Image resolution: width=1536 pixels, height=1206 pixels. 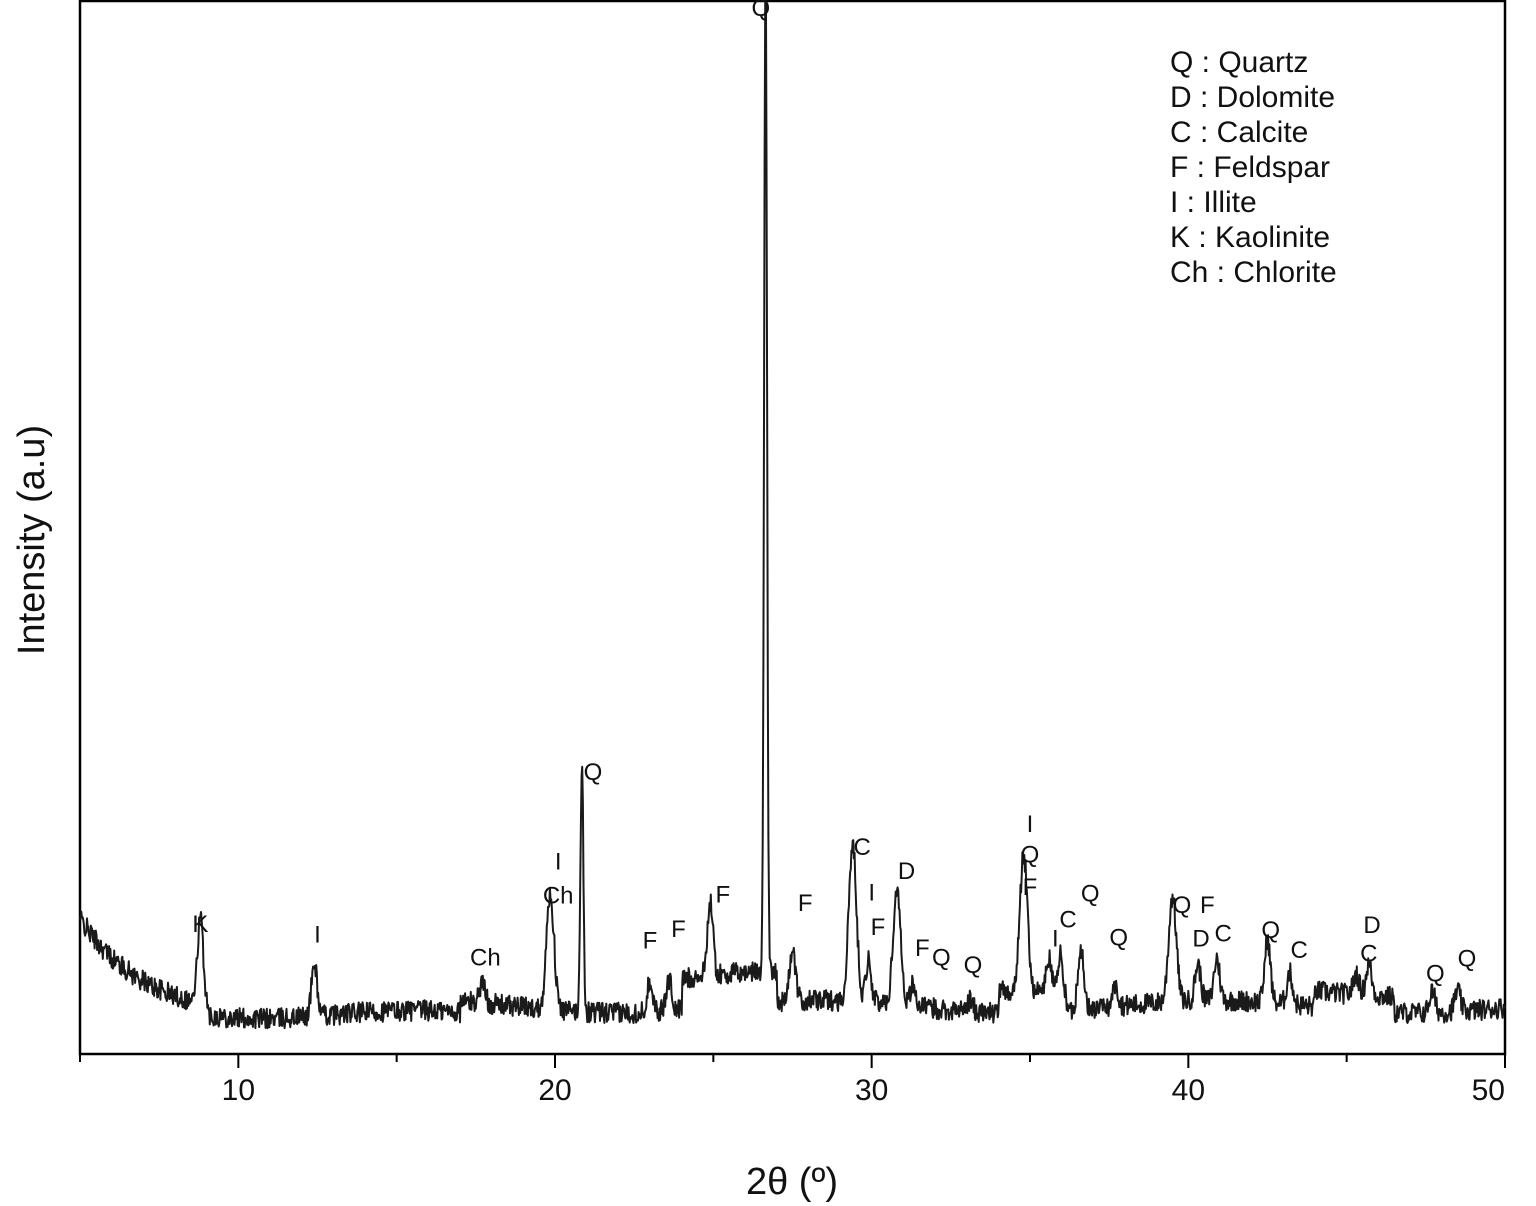 I want to click on legend-entry: Ch : Chlorite, so click(x=1253, y=272).